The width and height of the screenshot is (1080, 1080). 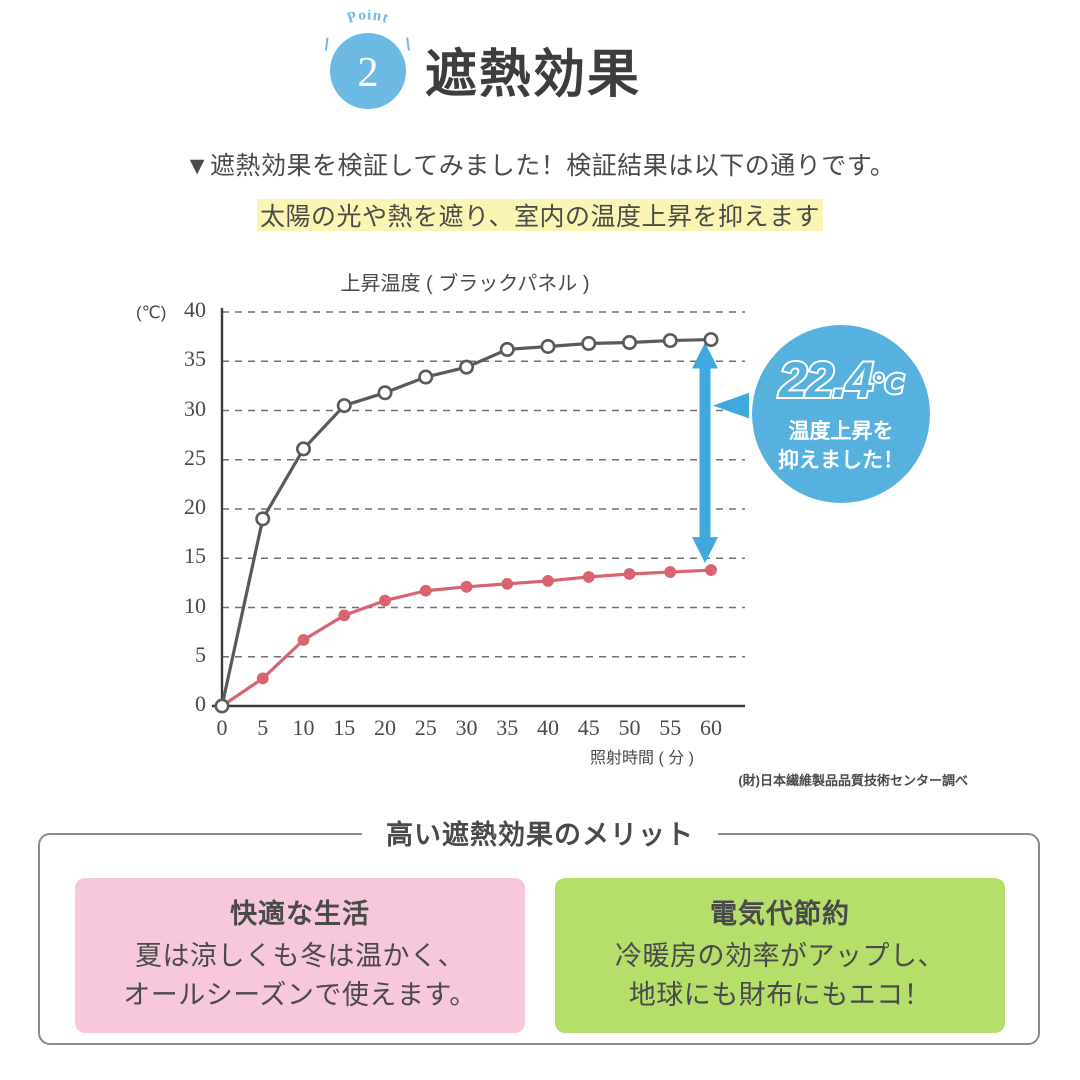 I want to click on y-tick-20: 20, so click(x=195, y=506).